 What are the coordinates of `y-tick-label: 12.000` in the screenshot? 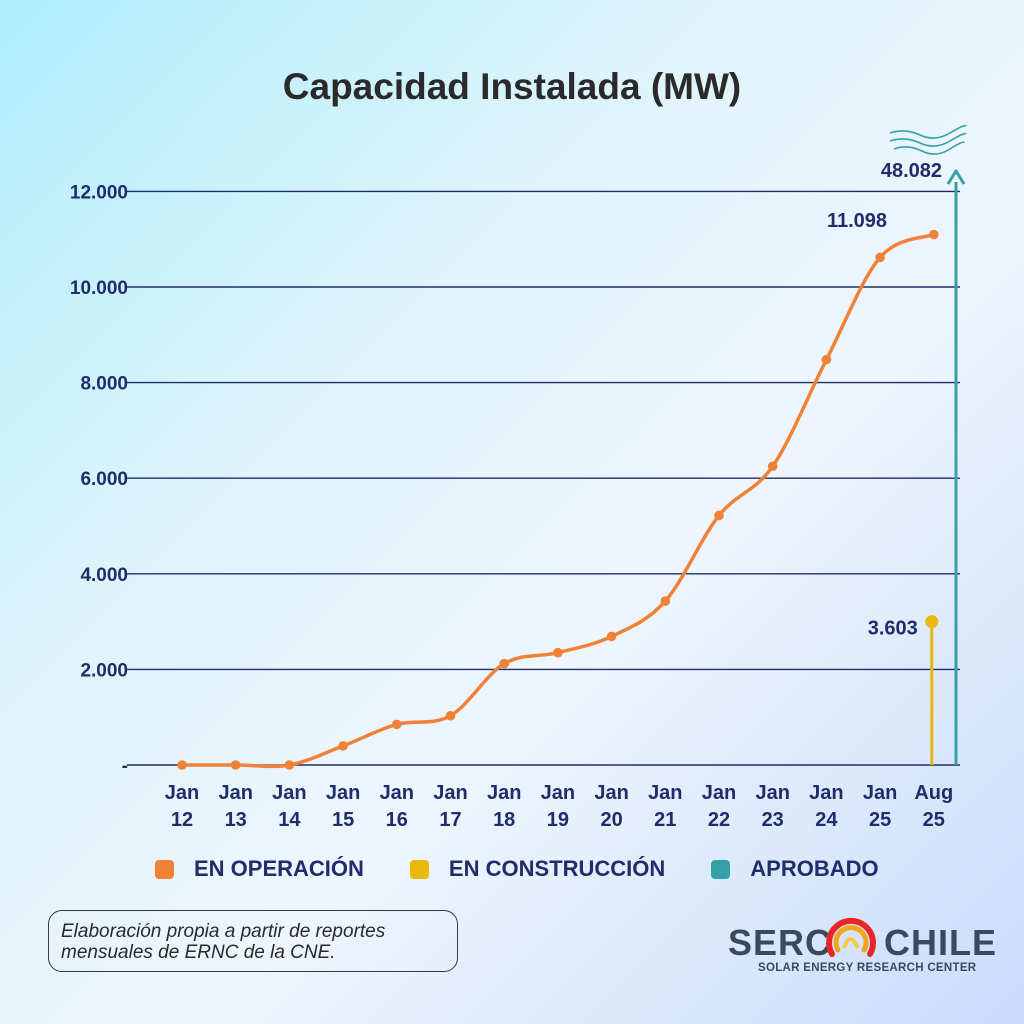 It's located at (99, 192).